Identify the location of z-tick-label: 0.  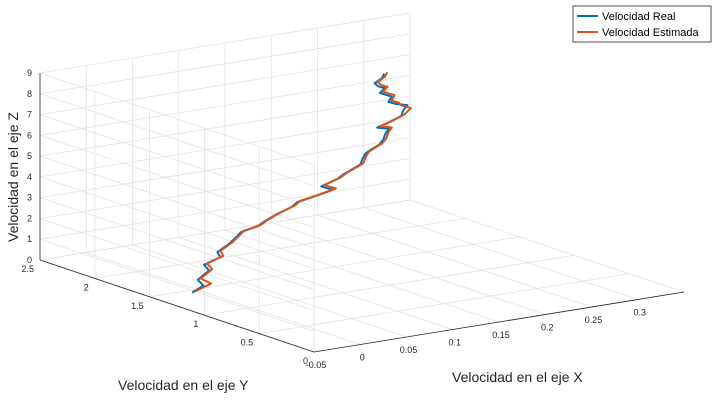
(29, 260).